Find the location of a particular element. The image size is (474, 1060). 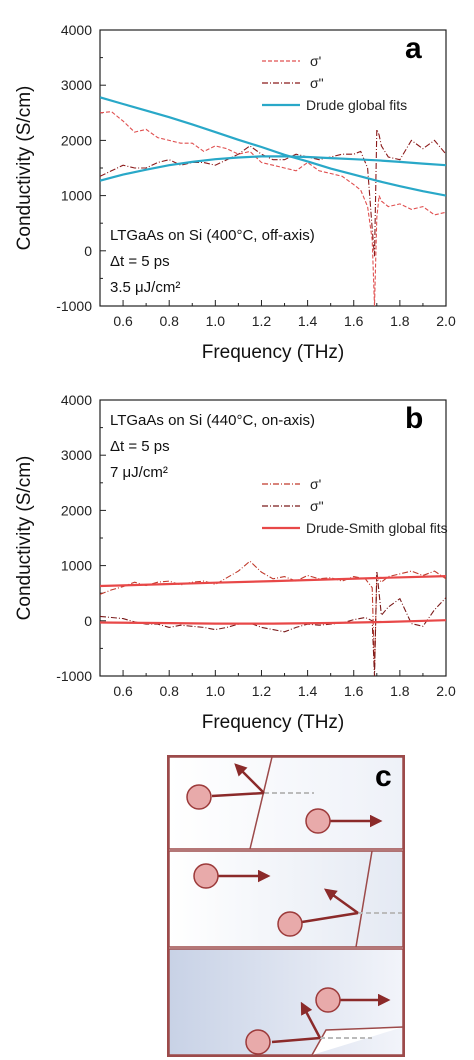

annotation-text: 7 μJ/cm² is located at coordinates (139, 472).